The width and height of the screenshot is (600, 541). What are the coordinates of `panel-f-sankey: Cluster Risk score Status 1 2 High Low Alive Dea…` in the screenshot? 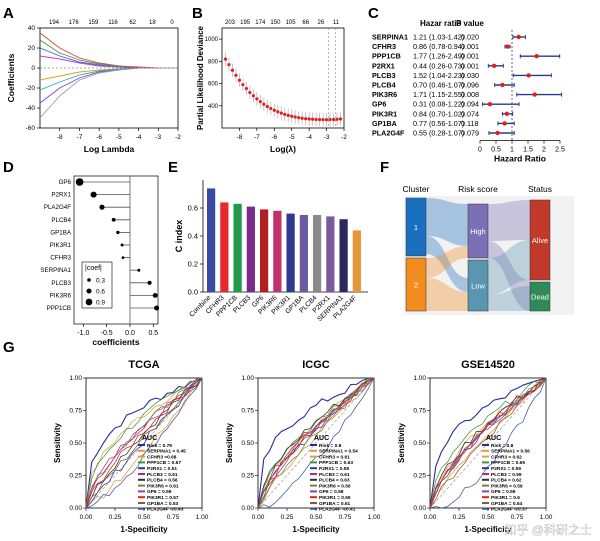 It's located at (488, 249).